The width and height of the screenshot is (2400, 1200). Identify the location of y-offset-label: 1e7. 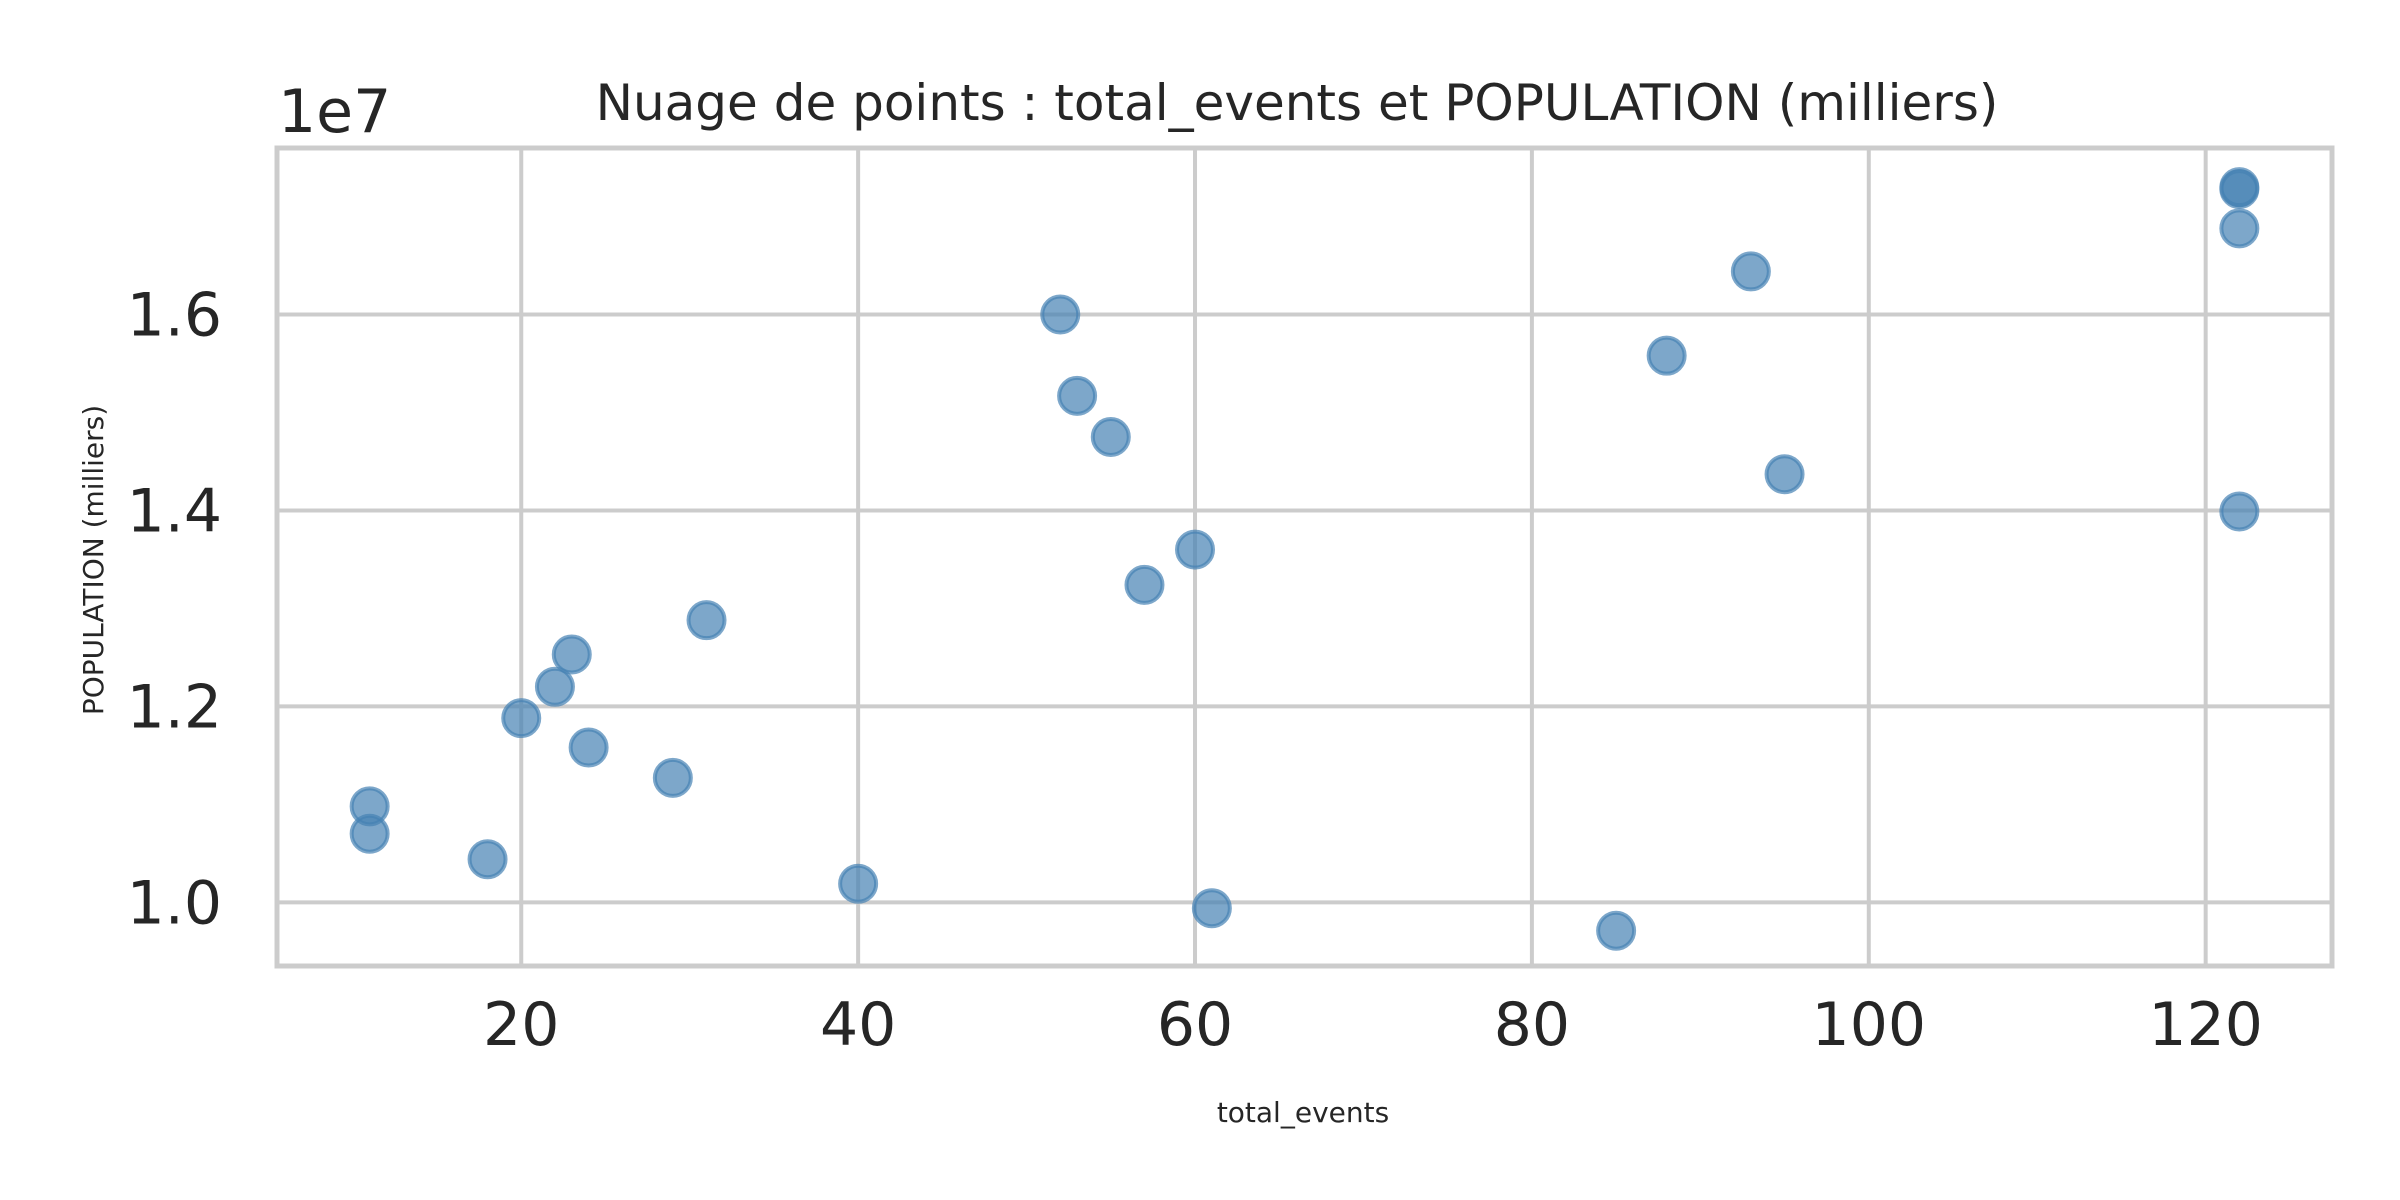
(334, 112).